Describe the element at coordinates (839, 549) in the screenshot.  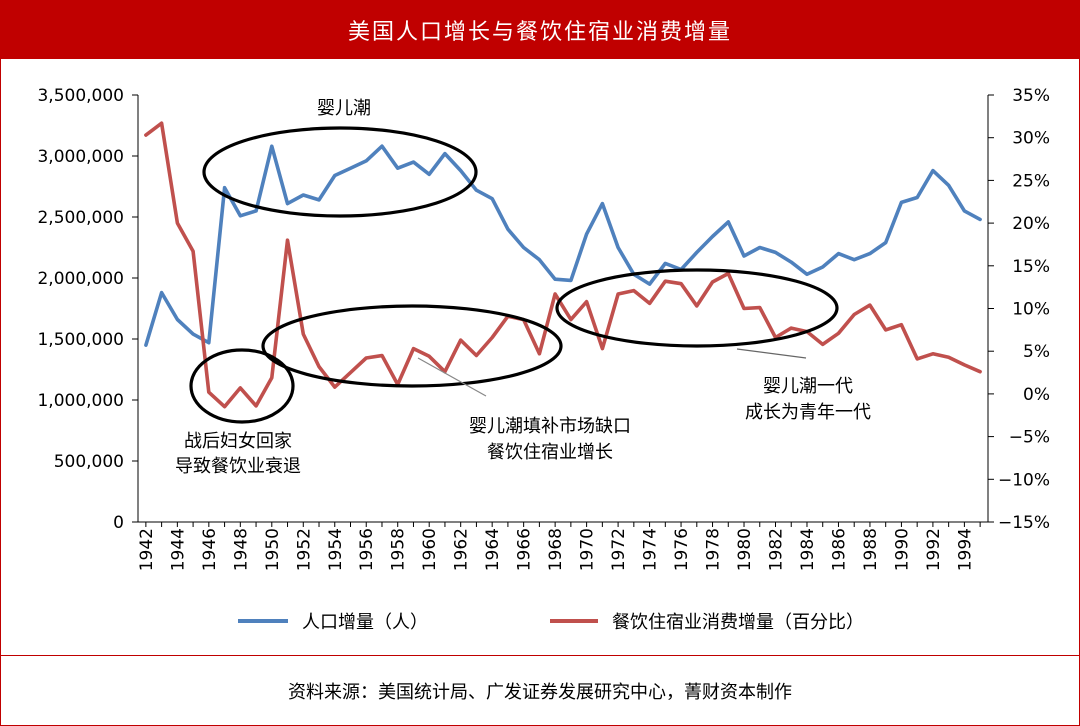
I see `x-tick-label: 1986` at that location.